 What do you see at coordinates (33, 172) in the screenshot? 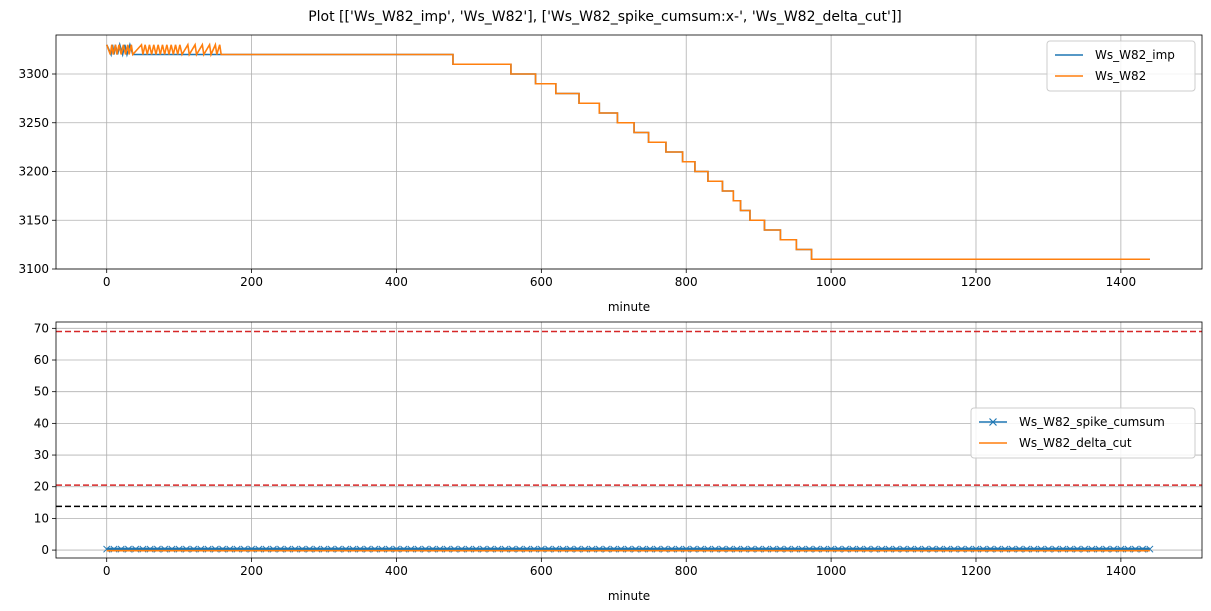
I see `y-tick-label: 3200` at bounding box center [33, 172].